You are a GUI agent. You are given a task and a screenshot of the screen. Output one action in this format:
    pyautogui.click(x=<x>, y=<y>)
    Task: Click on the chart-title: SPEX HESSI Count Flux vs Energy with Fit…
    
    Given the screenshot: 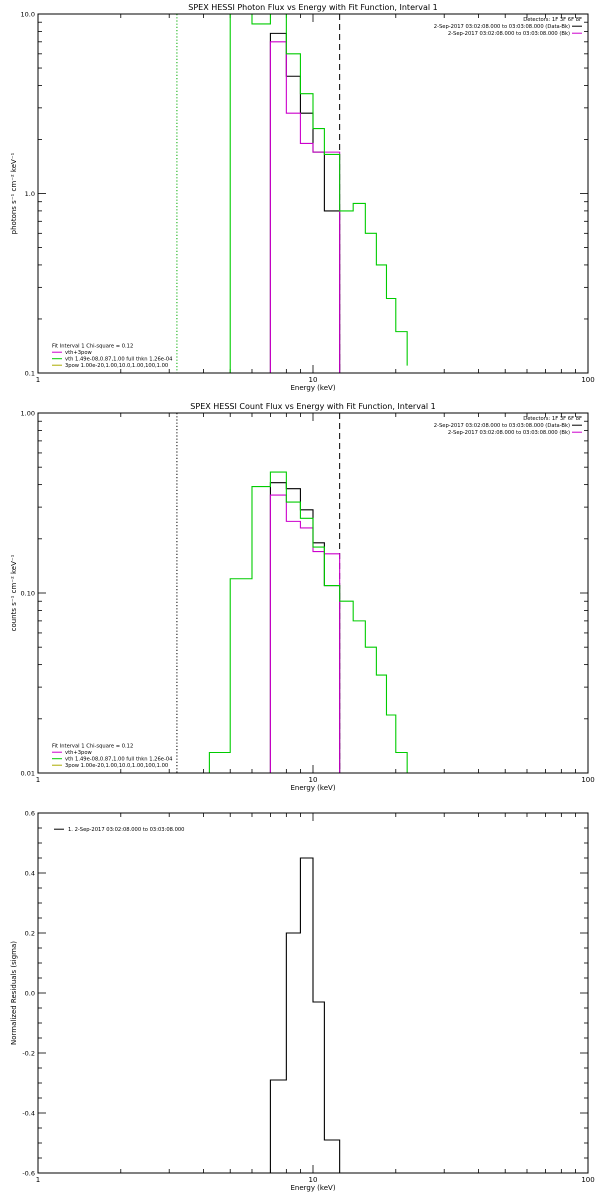 What is the action you would take?
    pyautogui.click(x=312, y=406)
    